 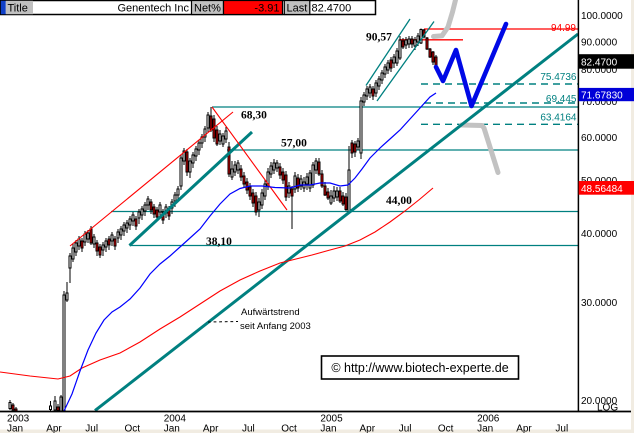 I want to click on svg-text: 90,57, so click(x=379, y=38).